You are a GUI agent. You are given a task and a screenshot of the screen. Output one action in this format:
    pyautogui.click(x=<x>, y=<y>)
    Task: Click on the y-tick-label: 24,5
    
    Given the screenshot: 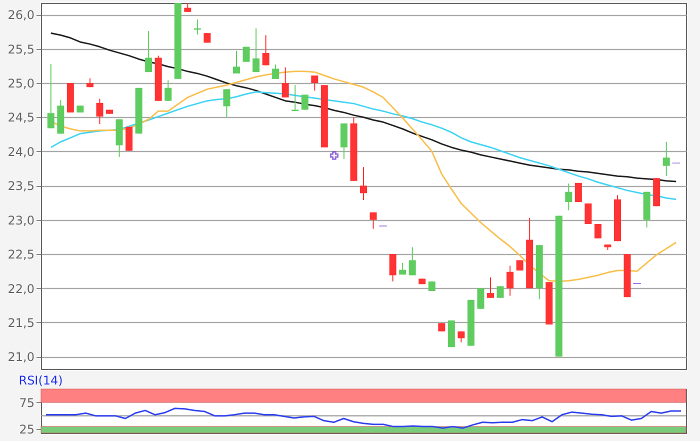 What is the action you would take?
    pyautogui.click(x=21, y=117)
    